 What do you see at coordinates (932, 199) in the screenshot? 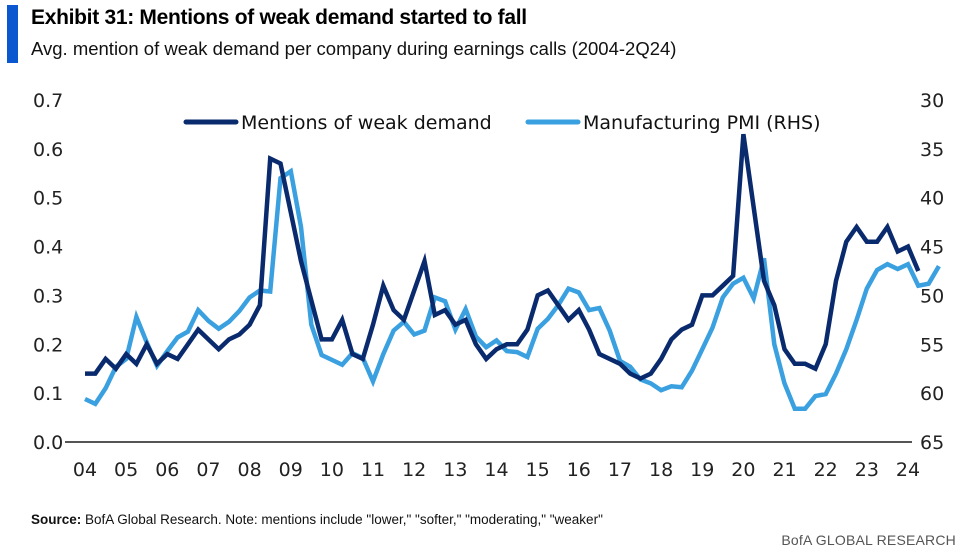
I see `right-tick-label: 40` at bounding box center [932, 199].